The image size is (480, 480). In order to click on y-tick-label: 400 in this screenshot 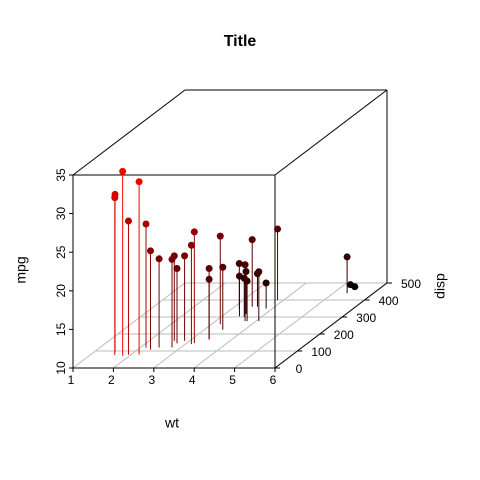, I will do `click(389, 301)`.